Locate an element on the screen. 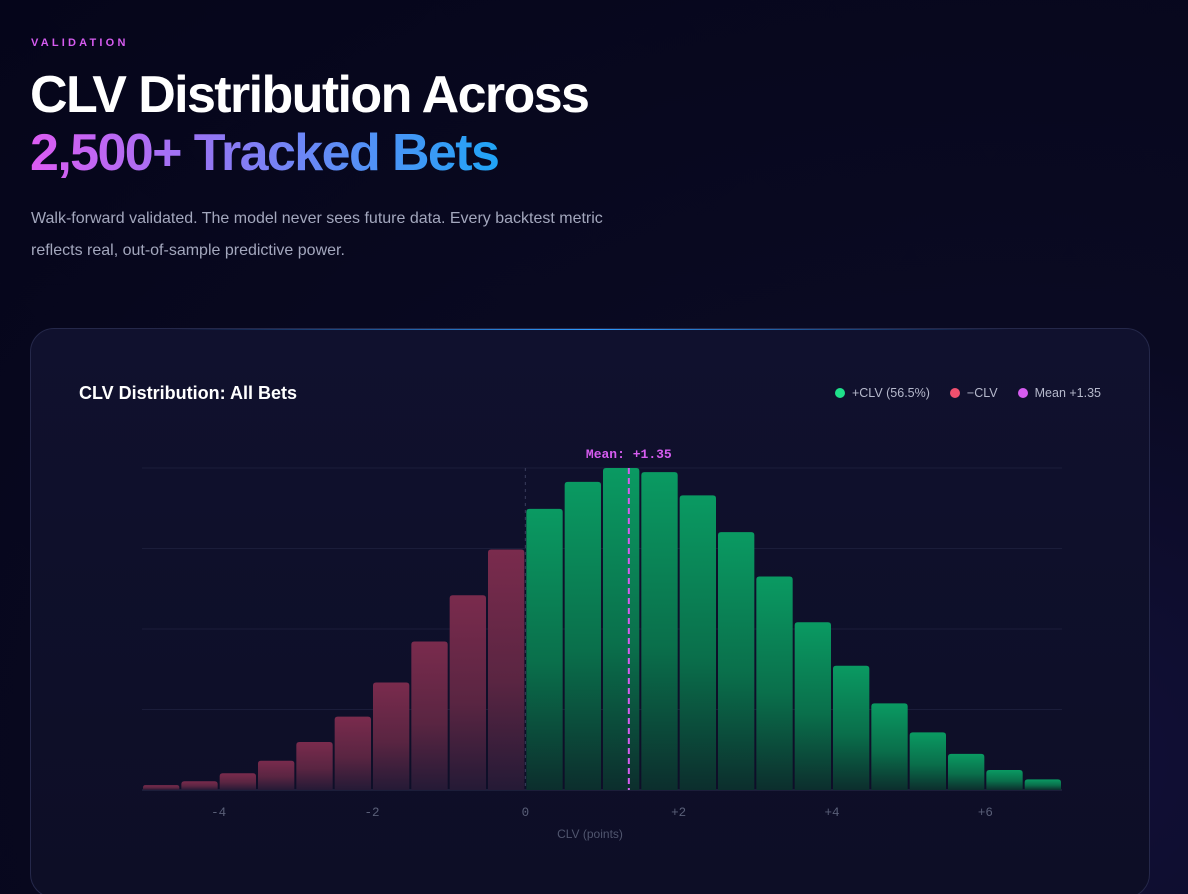 The image size is (1188, 894). x-tick-label: +2 is located at coordinates (678, 813).